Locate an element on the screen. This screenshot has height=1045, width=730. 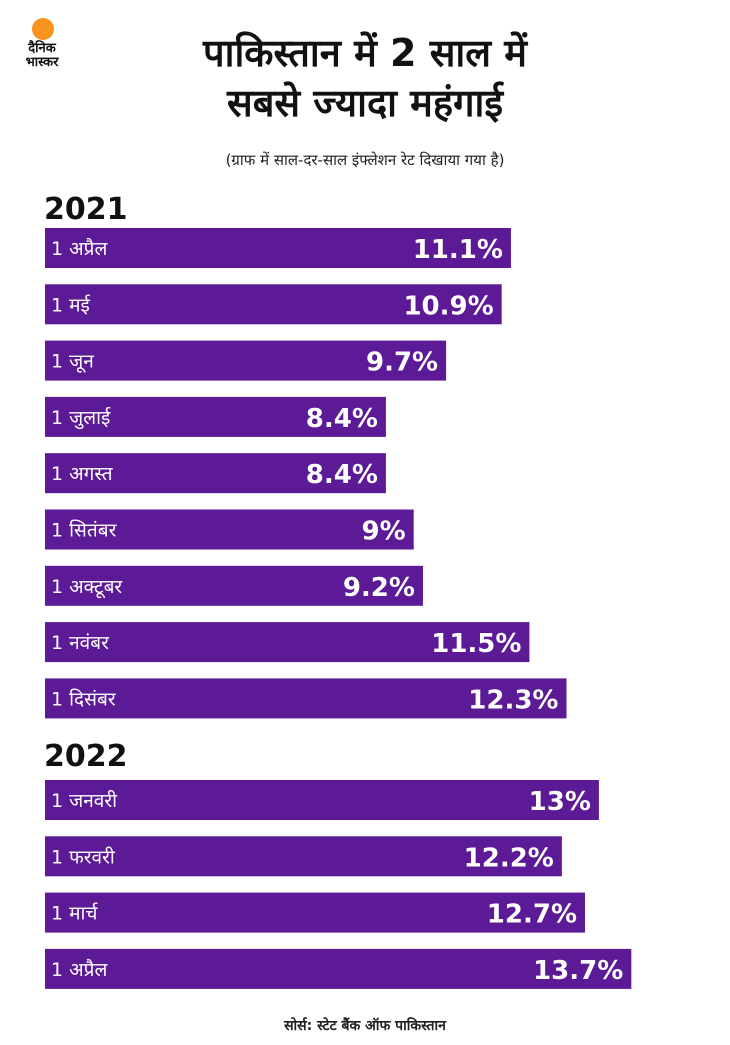
bar-value-label: 12.7% is located at coordinates (532, 915).